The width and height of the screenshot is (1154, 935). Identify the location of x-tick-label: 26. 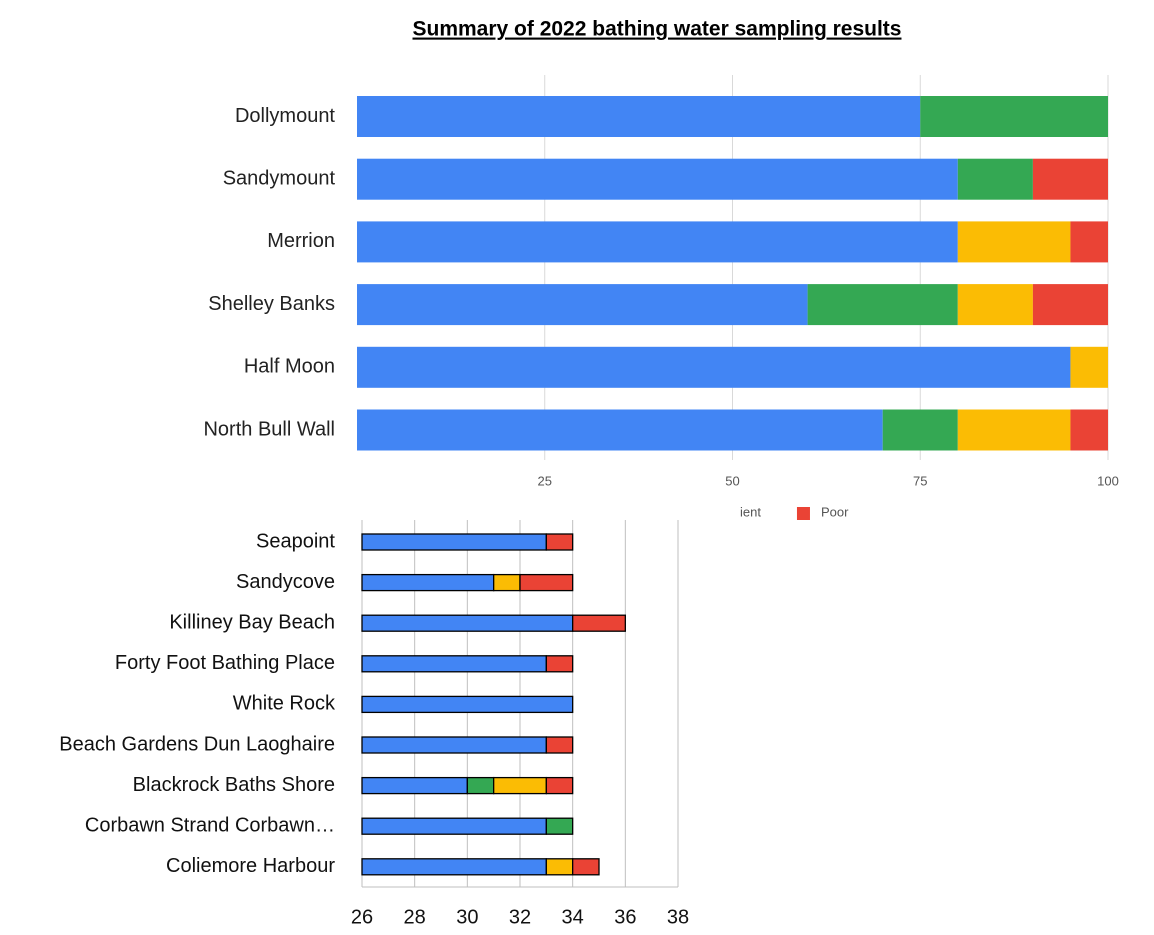
(362, 917).